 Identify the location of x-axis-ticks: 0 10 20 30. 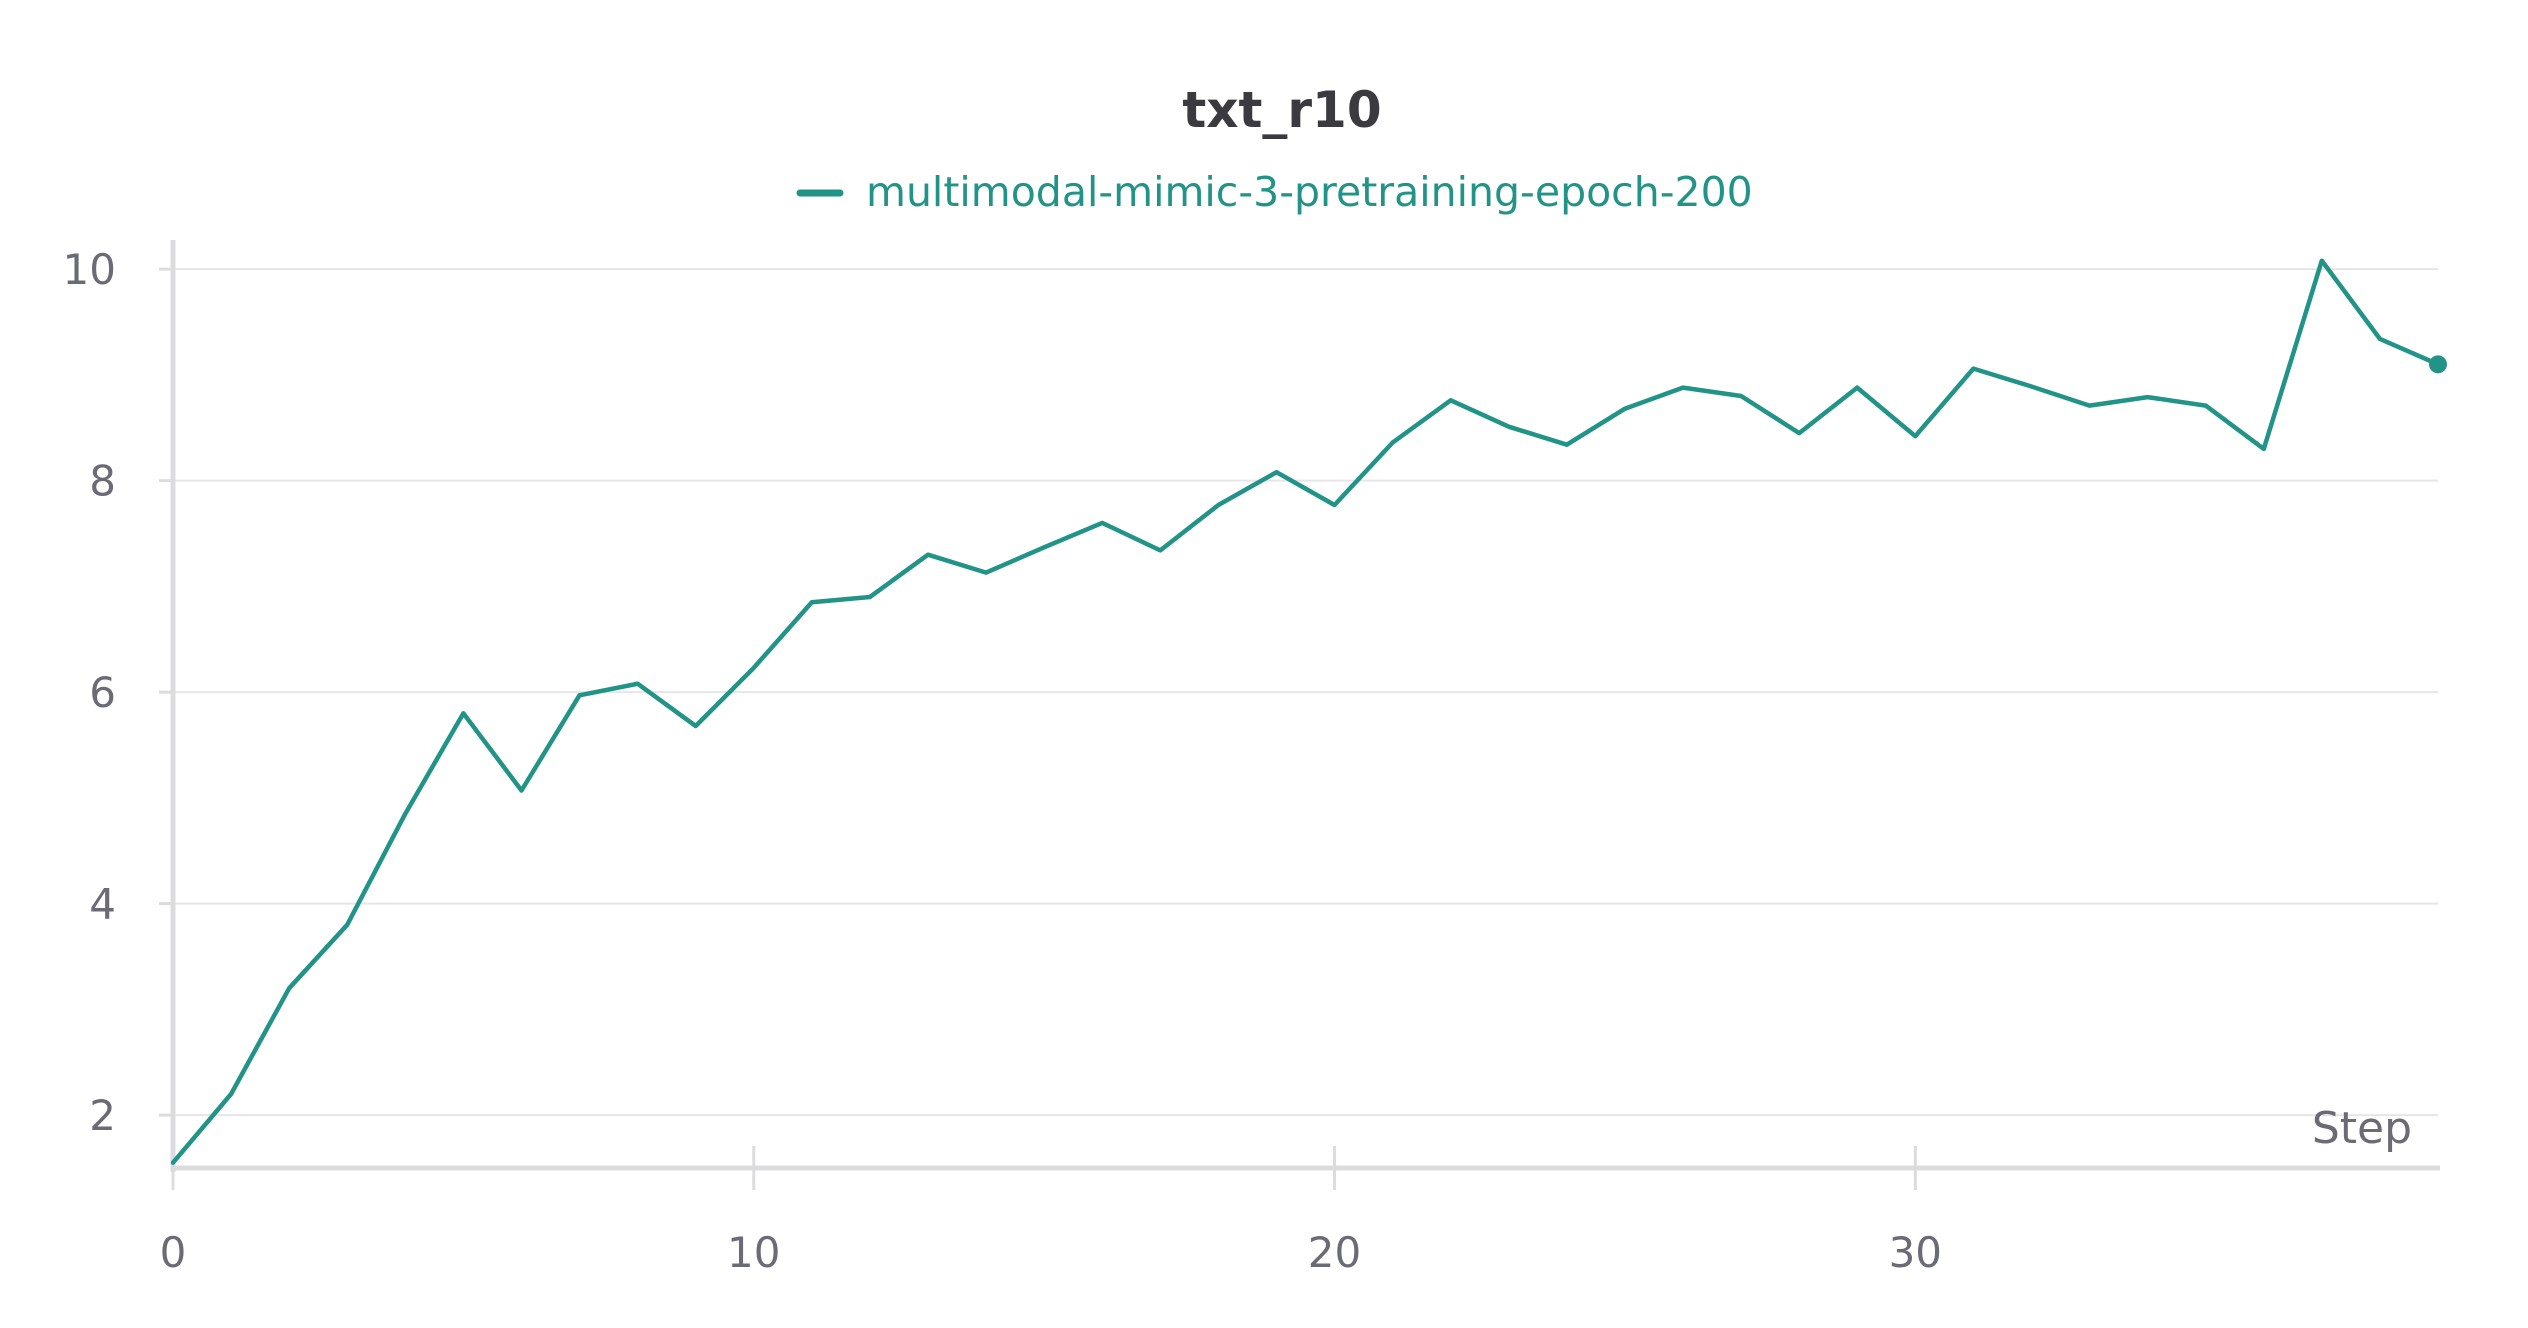
(1051, 1211).